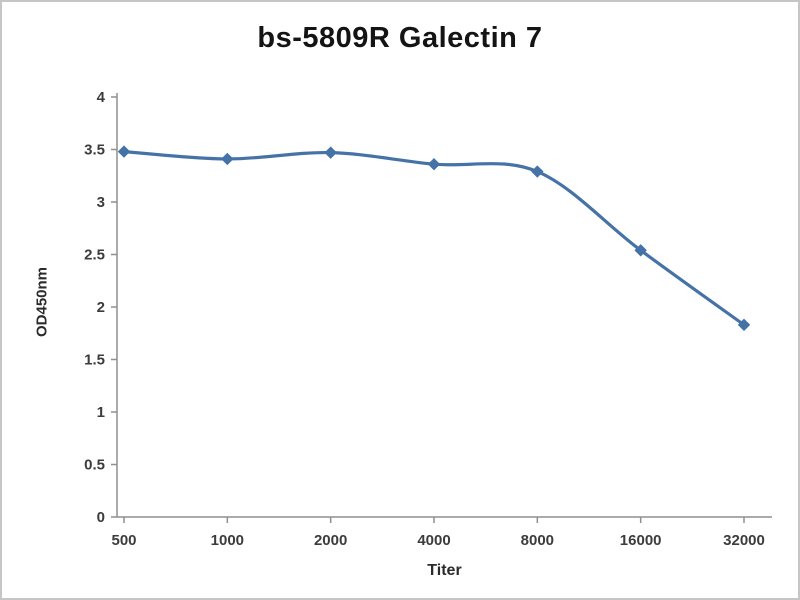  Describe the element at coordinates (94, 150) in the screenshot. I see `y-tick-label: 3.5` at that location.